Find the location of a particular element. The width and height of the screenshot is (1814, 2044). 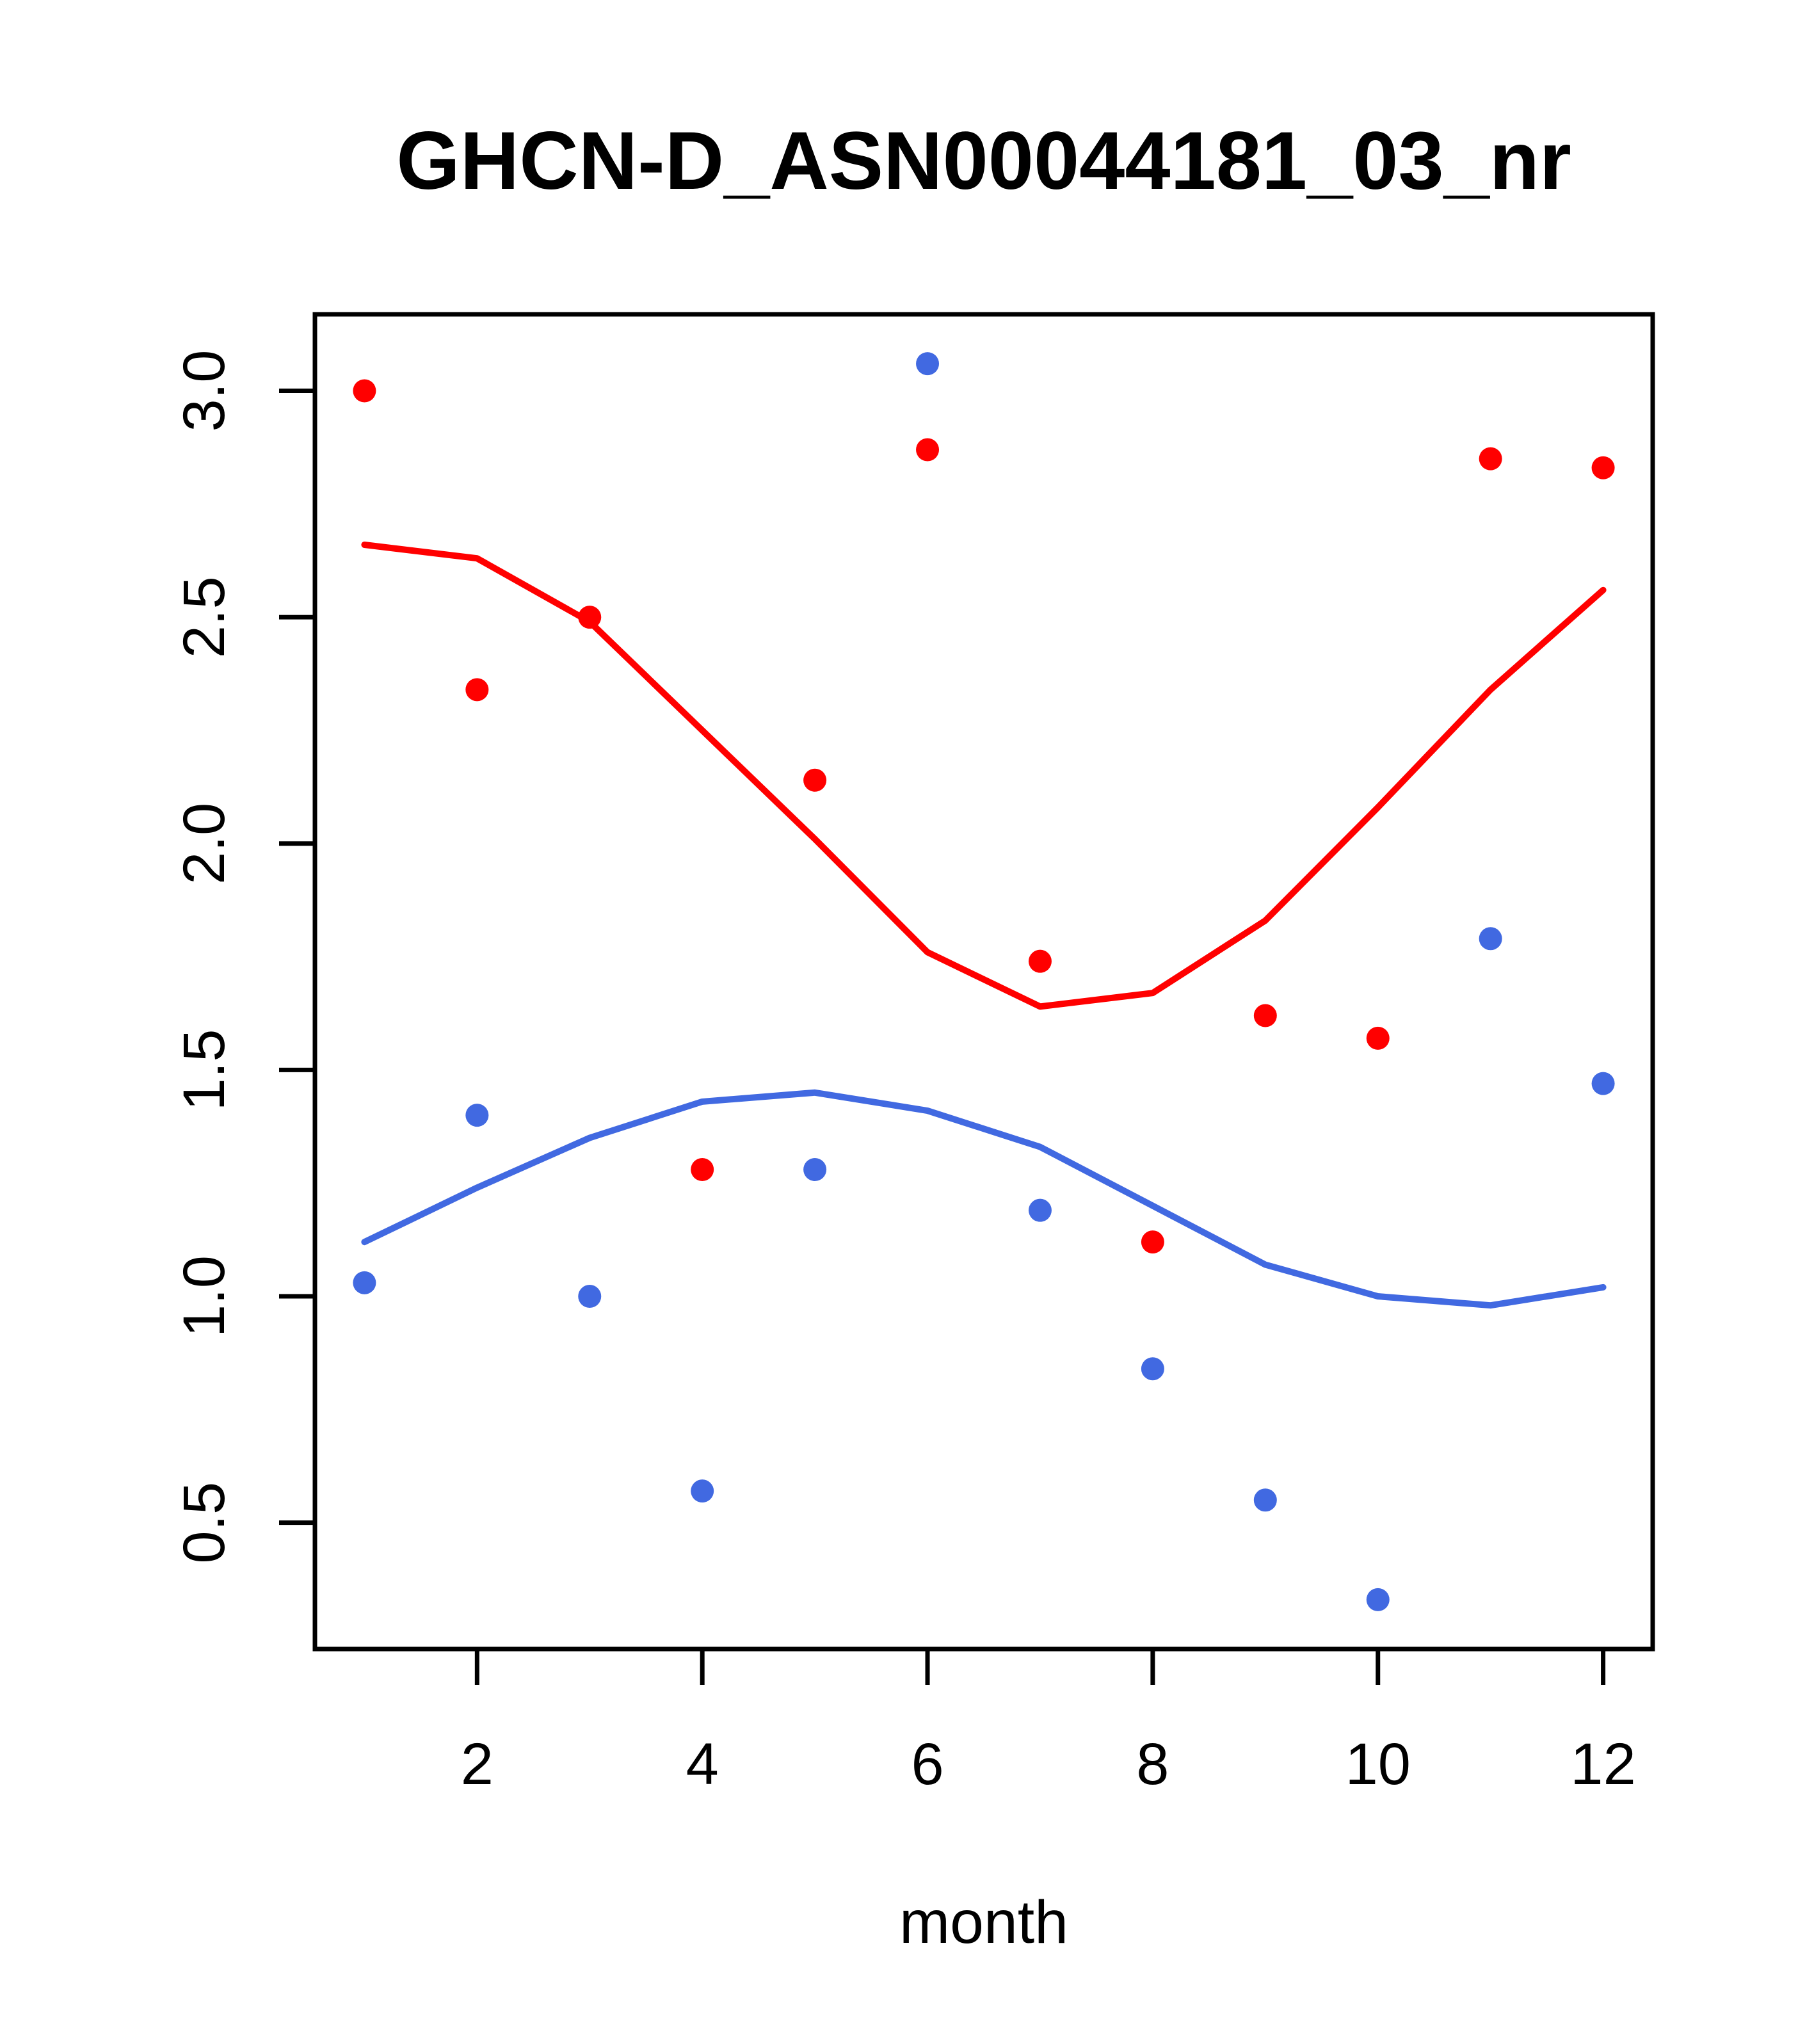

x-tick-label: 8 is located at coordinates (1152, 1764).